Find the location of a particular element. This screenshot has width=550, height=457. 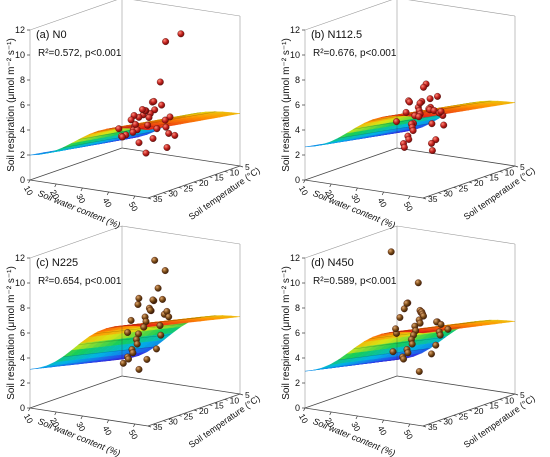

panel-d-stats: R²=0.589, p<0.001 is located at coordinates (355, 281).